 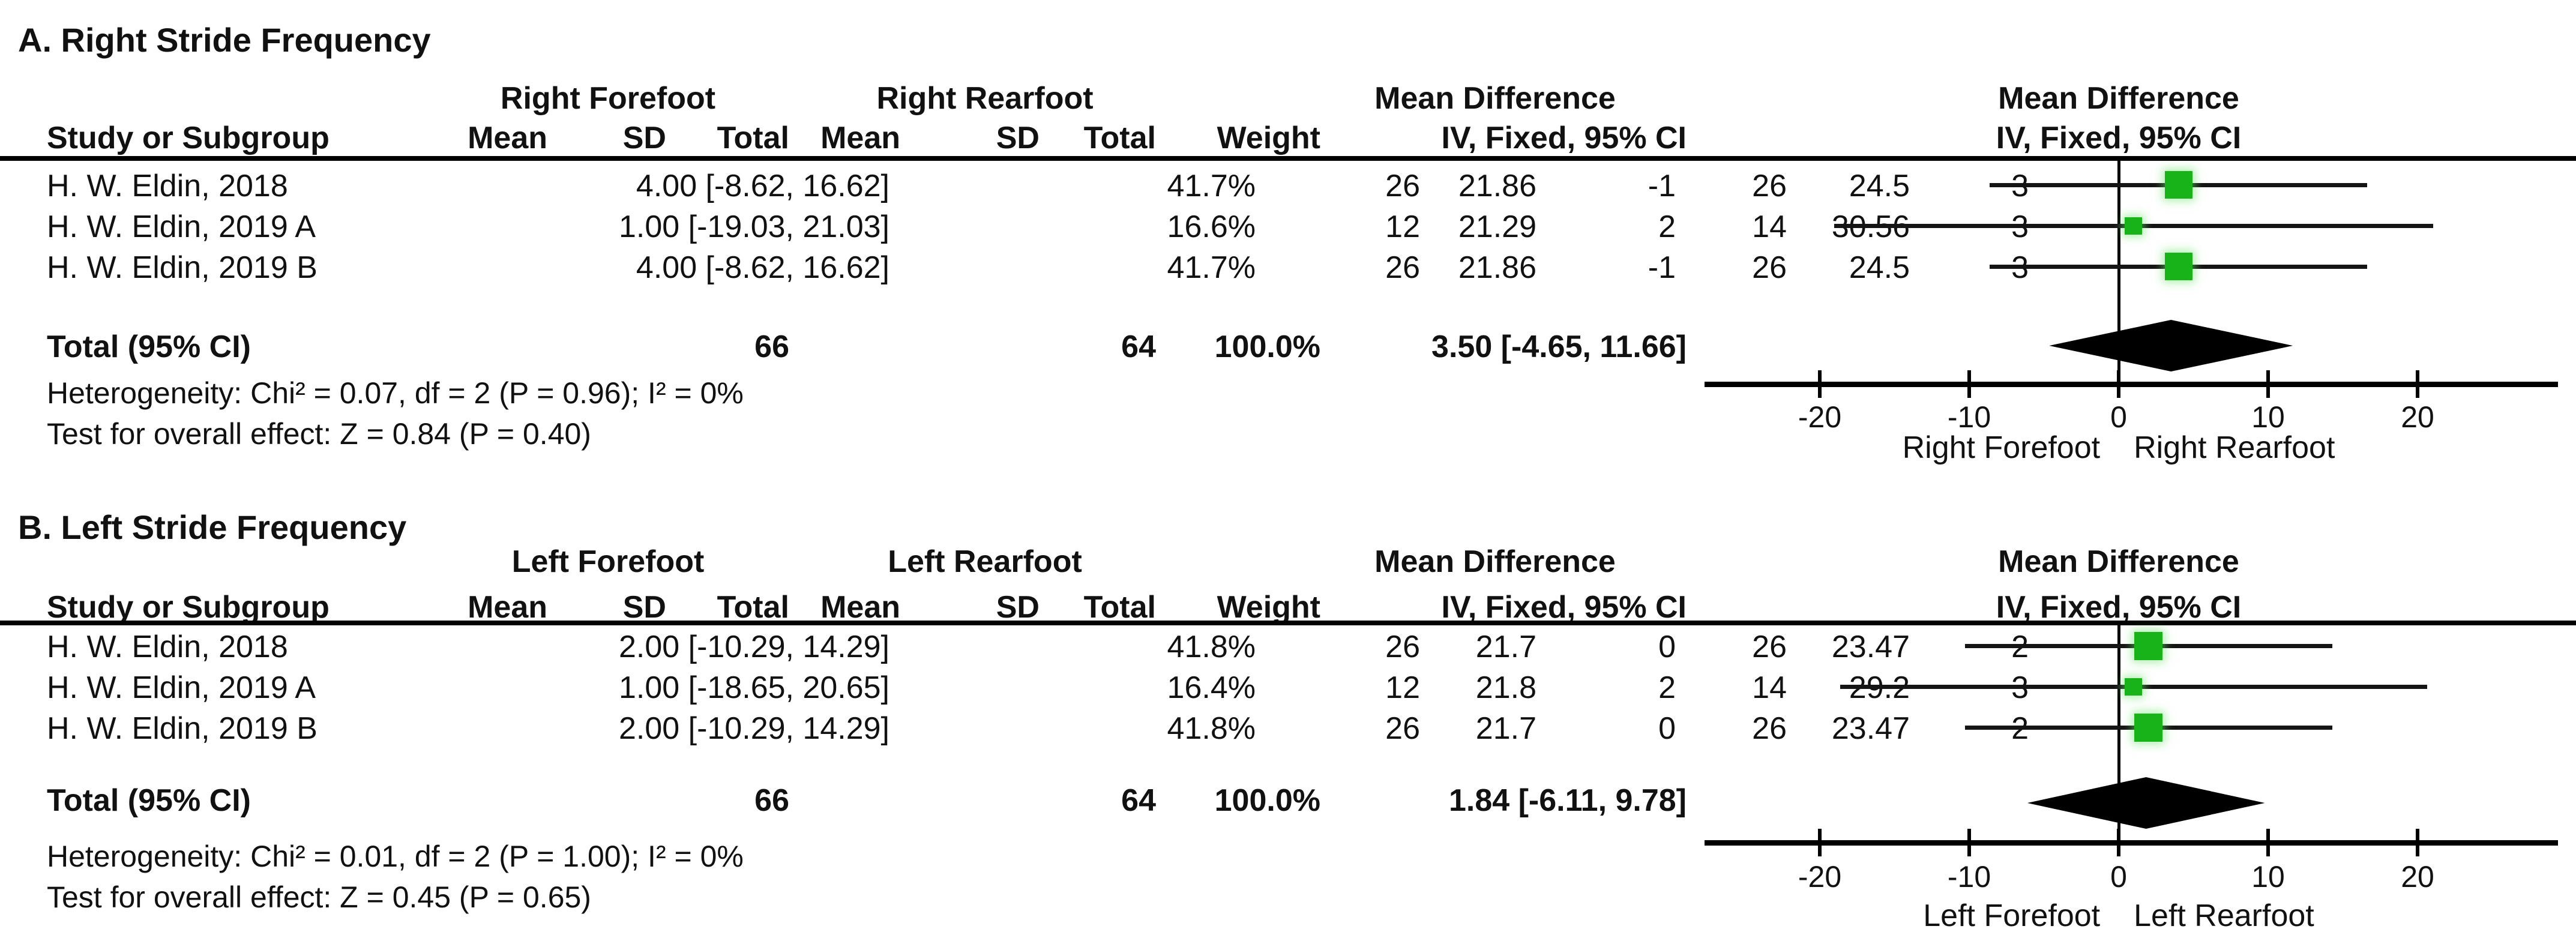 I want to click on axis-footer-labels: Right Forefoot Right Rearfoot, so click(x=2119, y=448).